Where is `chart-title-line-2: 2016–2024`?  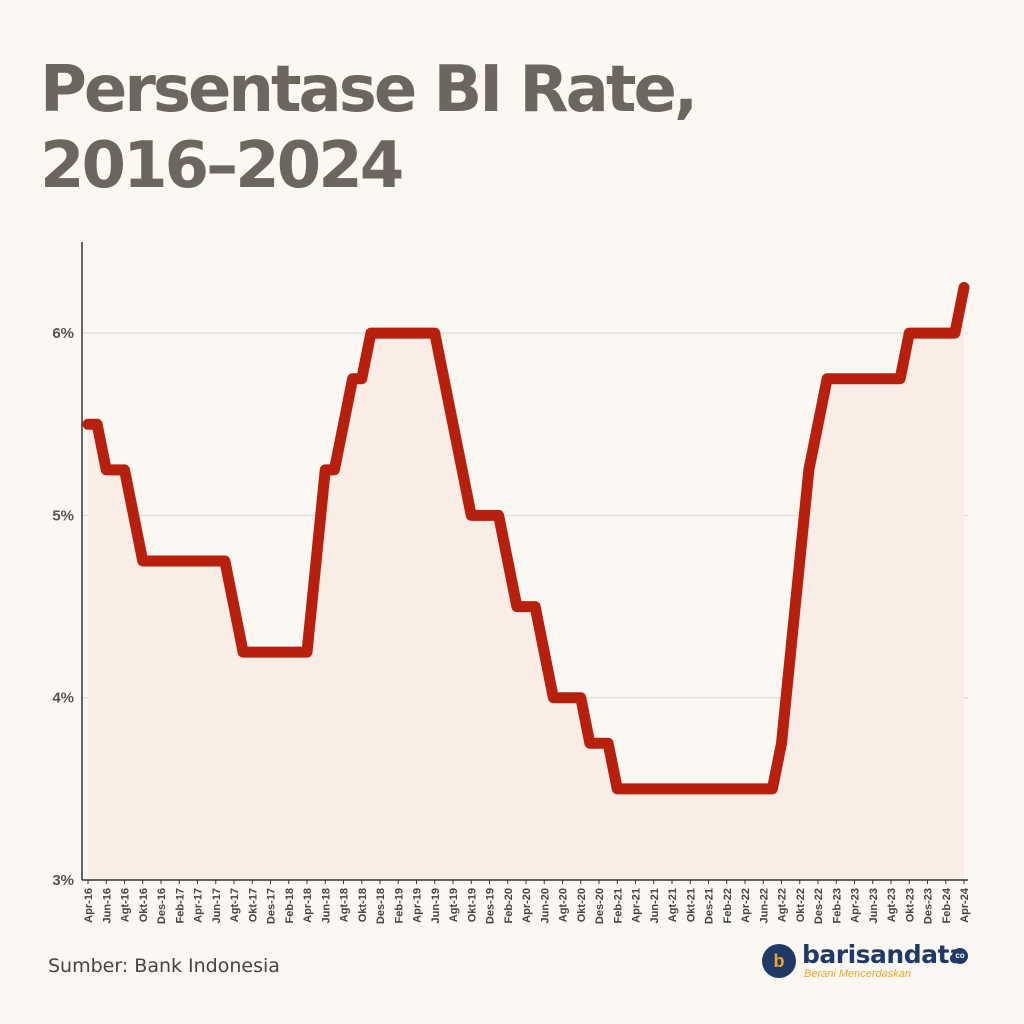 chart-title-line-2: 2016–2024 is located at coordinates (222, 166).